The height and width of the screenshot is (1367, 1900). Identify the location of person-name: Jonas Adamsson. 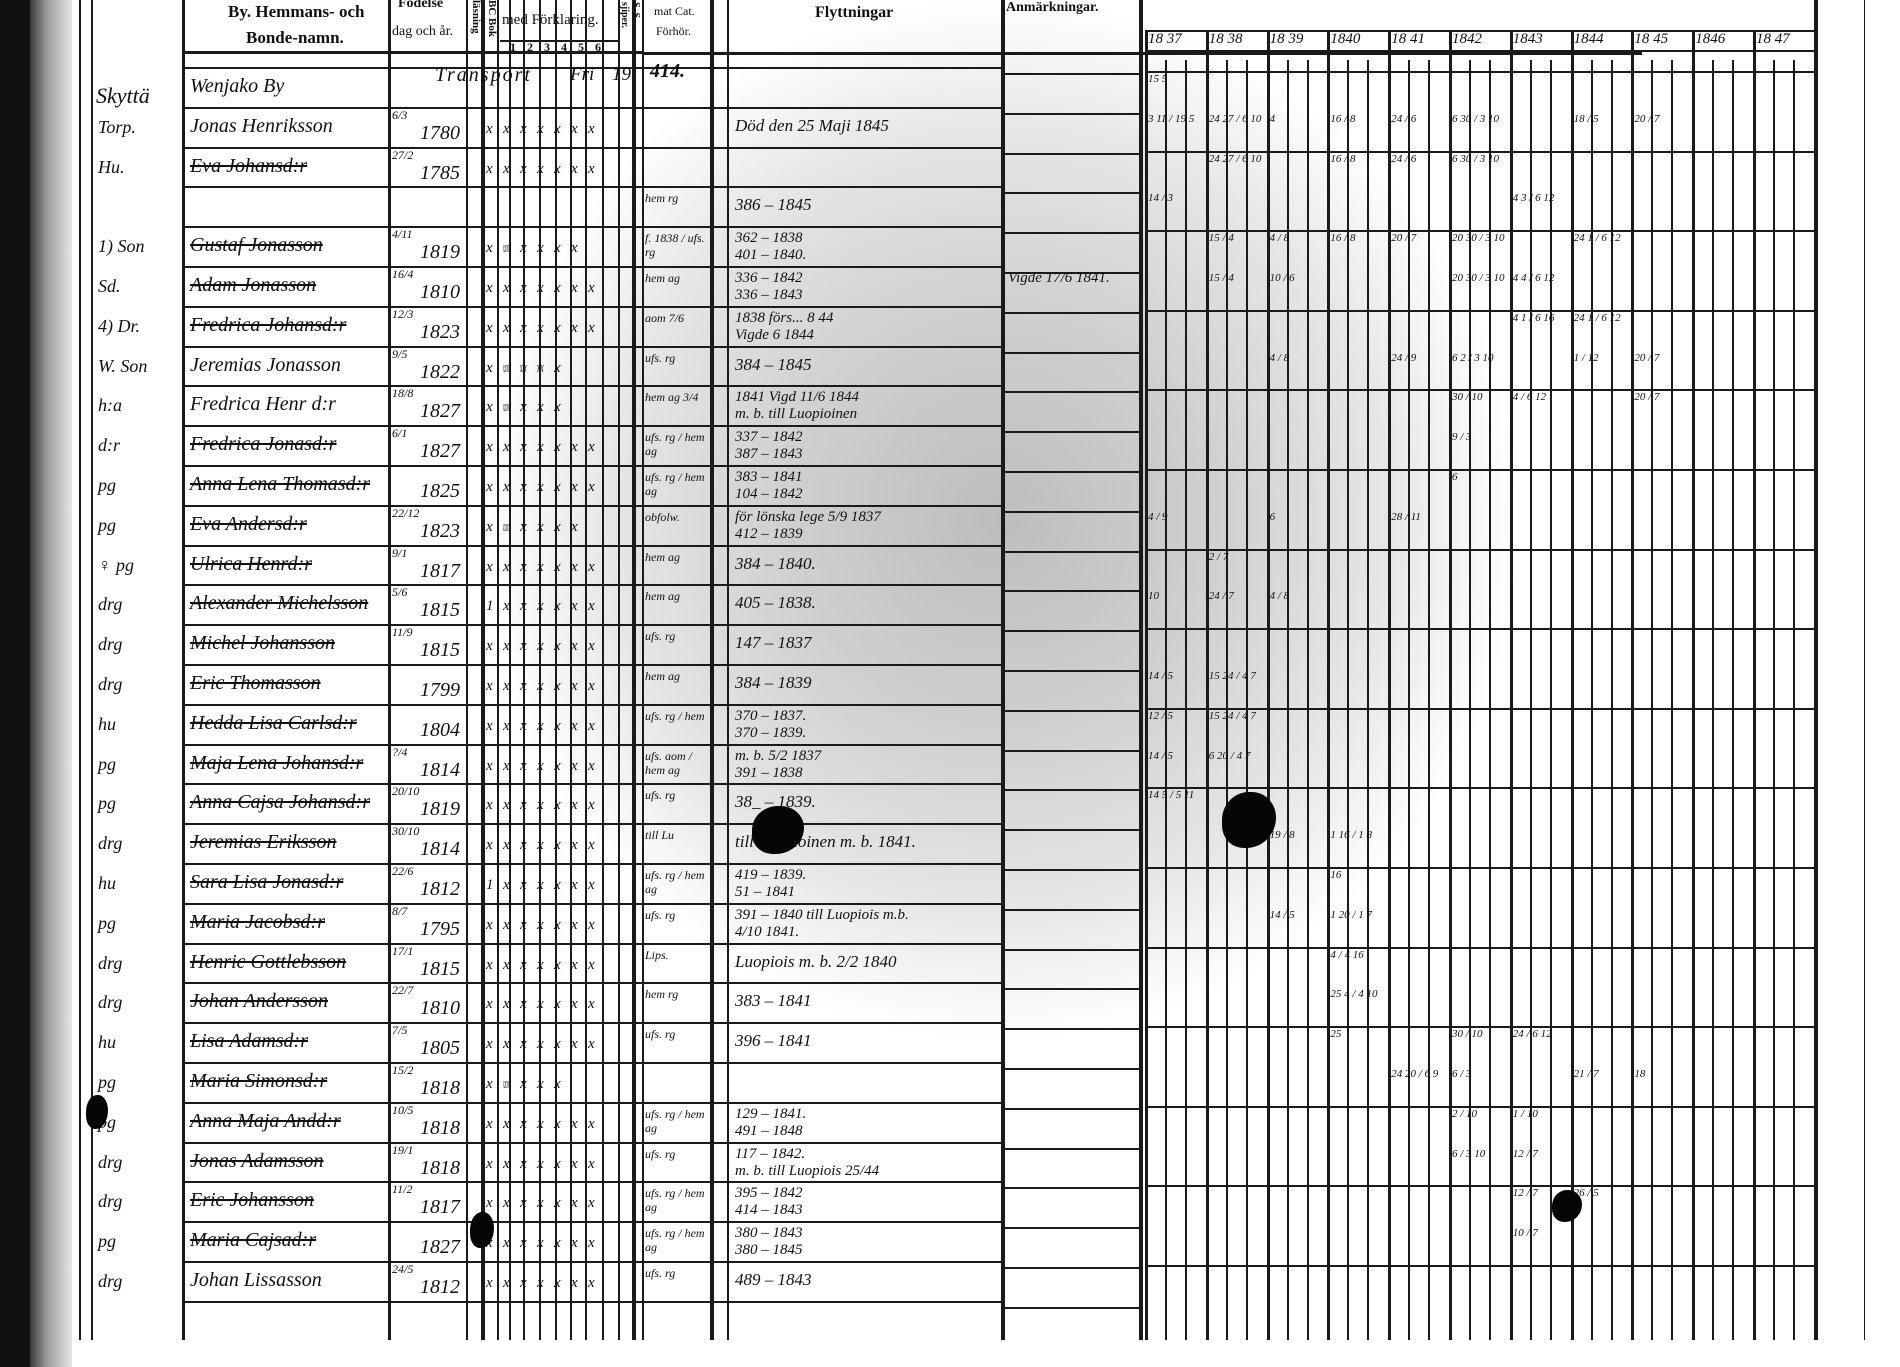
(257, 1160).